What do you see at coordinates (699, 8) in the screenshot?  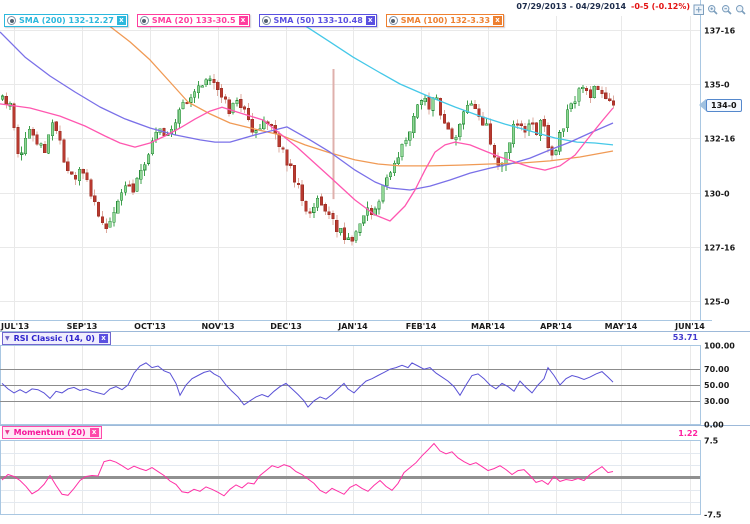 I see `maximize-icon` at bounding box center [699, 8].